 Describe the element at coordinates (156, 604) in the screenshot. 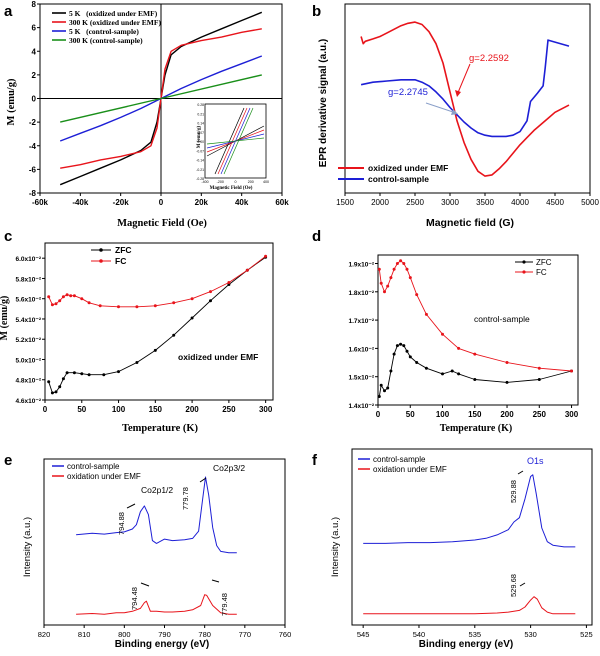

I see `e-series-1-line` at that location.